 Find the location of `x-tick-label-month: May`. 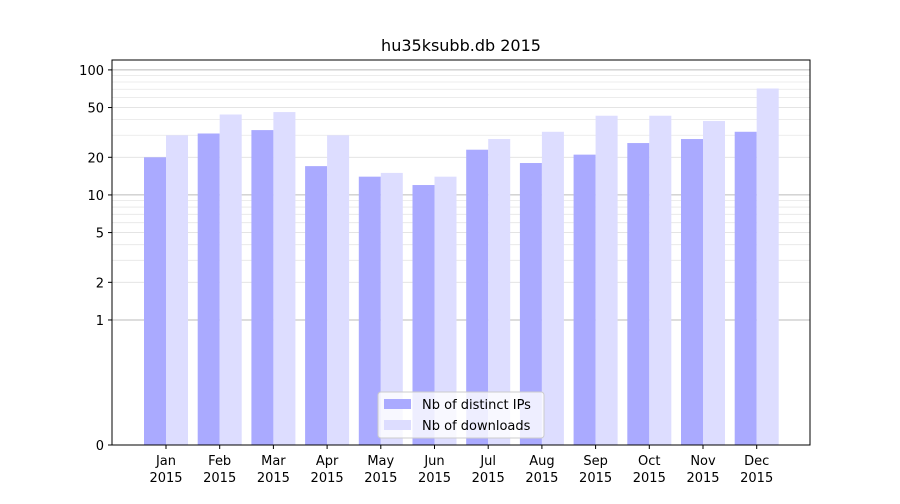

x-tick-label-month: May is located at coordinates (380, 461).